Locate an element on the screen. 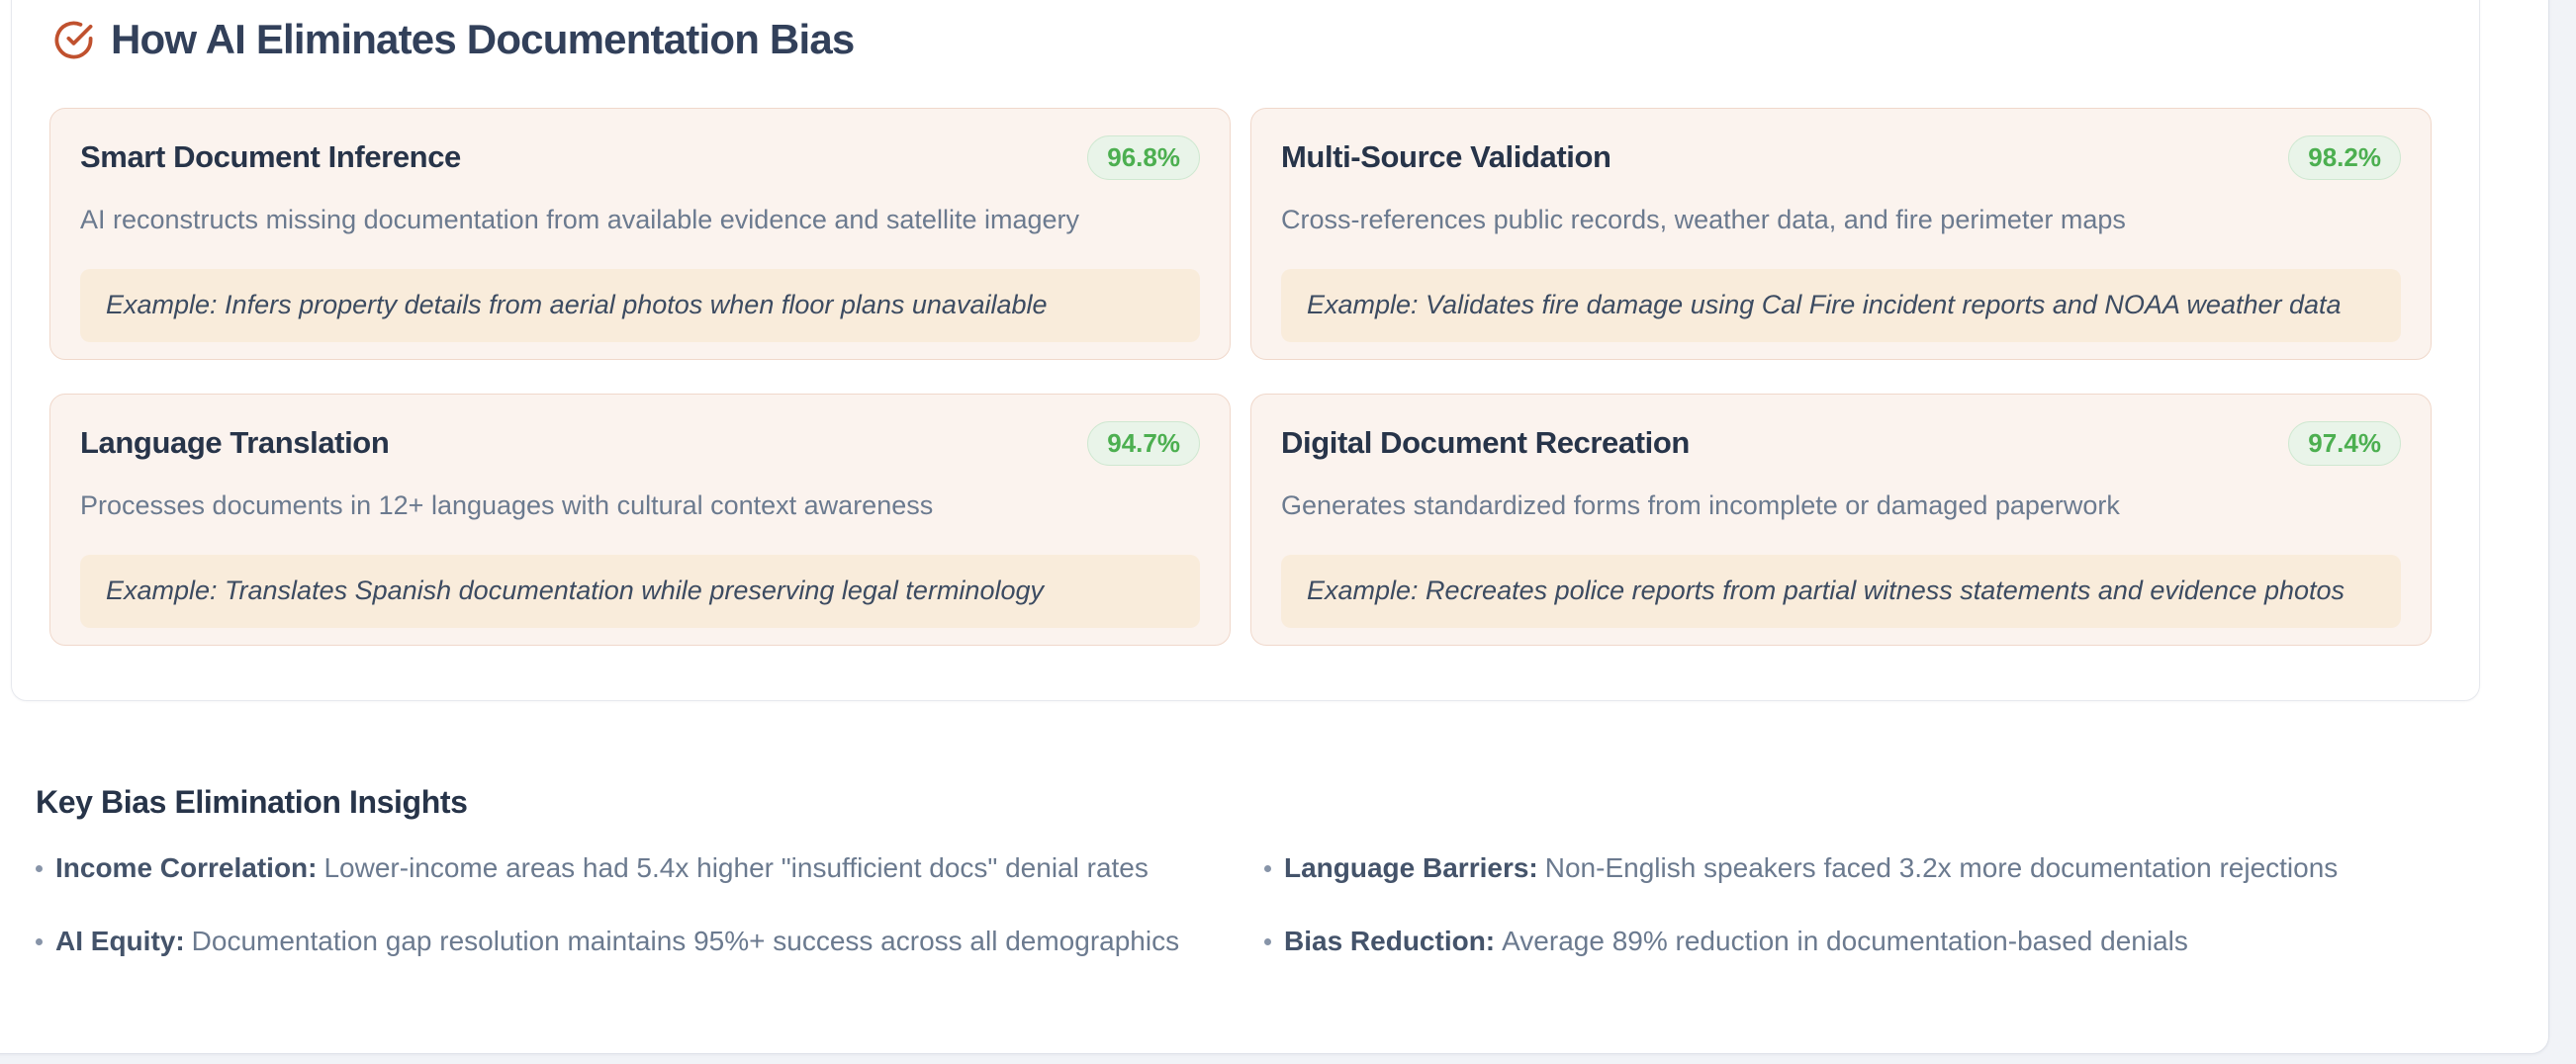 The width and height of the screenshot is (2576, 1064). feature-title: Smart Document Inference is located at coordinates (270, 157).